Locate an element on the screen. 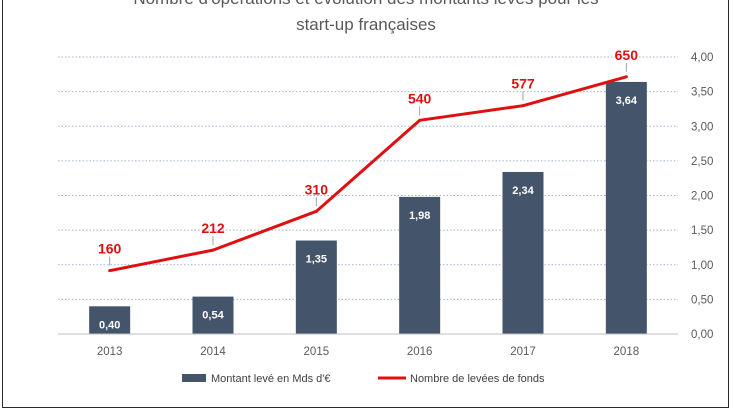 The image size is (733, 412). bar-2018 is located at coordinates (626, 208).